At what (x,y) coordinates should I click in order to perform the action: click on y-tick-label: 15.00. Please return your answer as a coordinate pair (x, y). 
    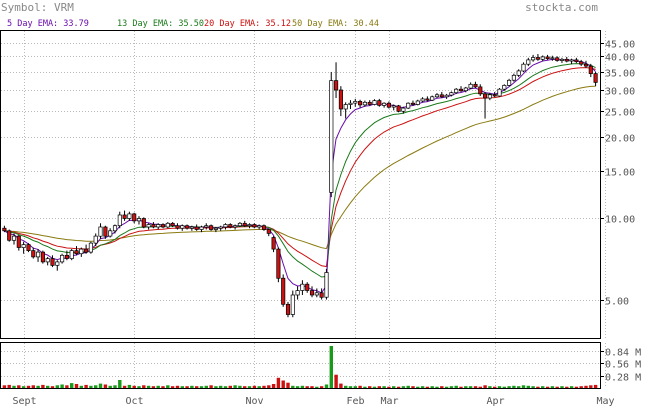
    Looking at the image, I should click on (620, 173).